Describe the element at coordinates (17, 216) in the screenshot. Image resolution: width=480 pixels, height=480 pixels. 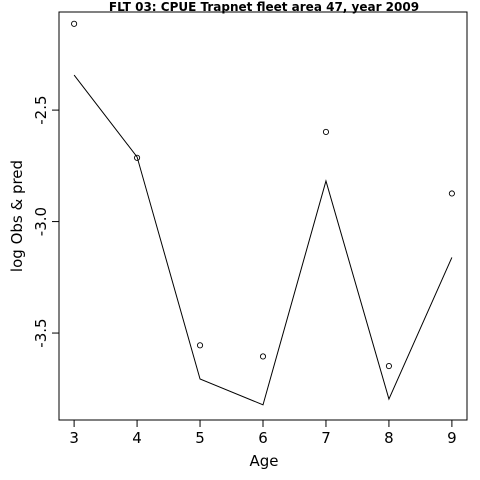
I see `y-axis-label: log Obs & pred` at that location.